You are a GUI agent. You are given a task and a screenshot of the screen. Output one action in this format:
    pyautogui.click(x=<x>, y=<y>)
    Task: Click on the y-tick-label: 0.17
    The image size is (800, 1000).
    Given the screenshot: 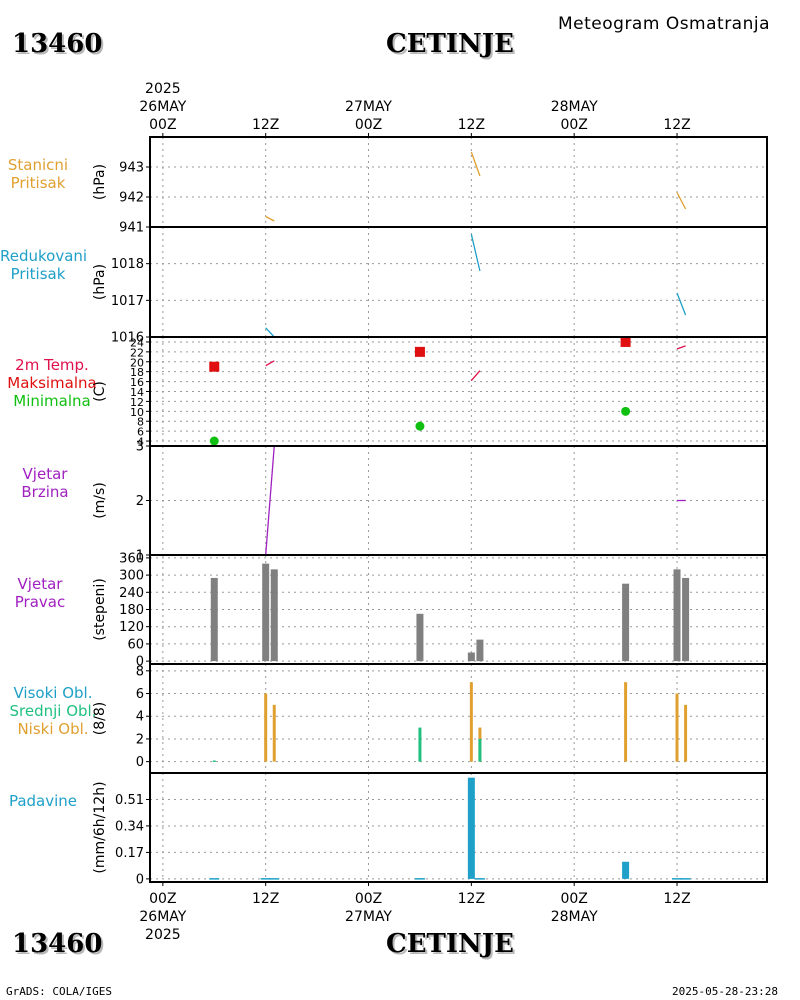 What is the action you would take?
    pyautogui.click(x=129, y=853)
    